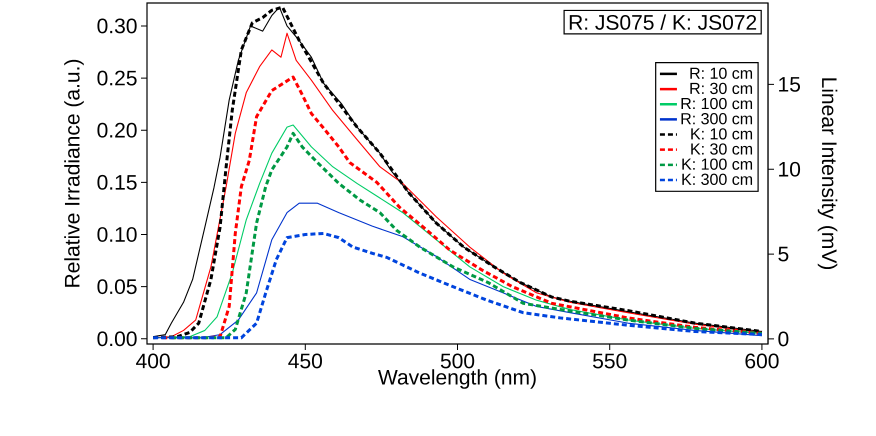 The image size is (876, 436). What do you see at coordinates (716, 104) in the screenshot?
I see `legend-label: R: 100 cm` at bounding box center [716, 104].